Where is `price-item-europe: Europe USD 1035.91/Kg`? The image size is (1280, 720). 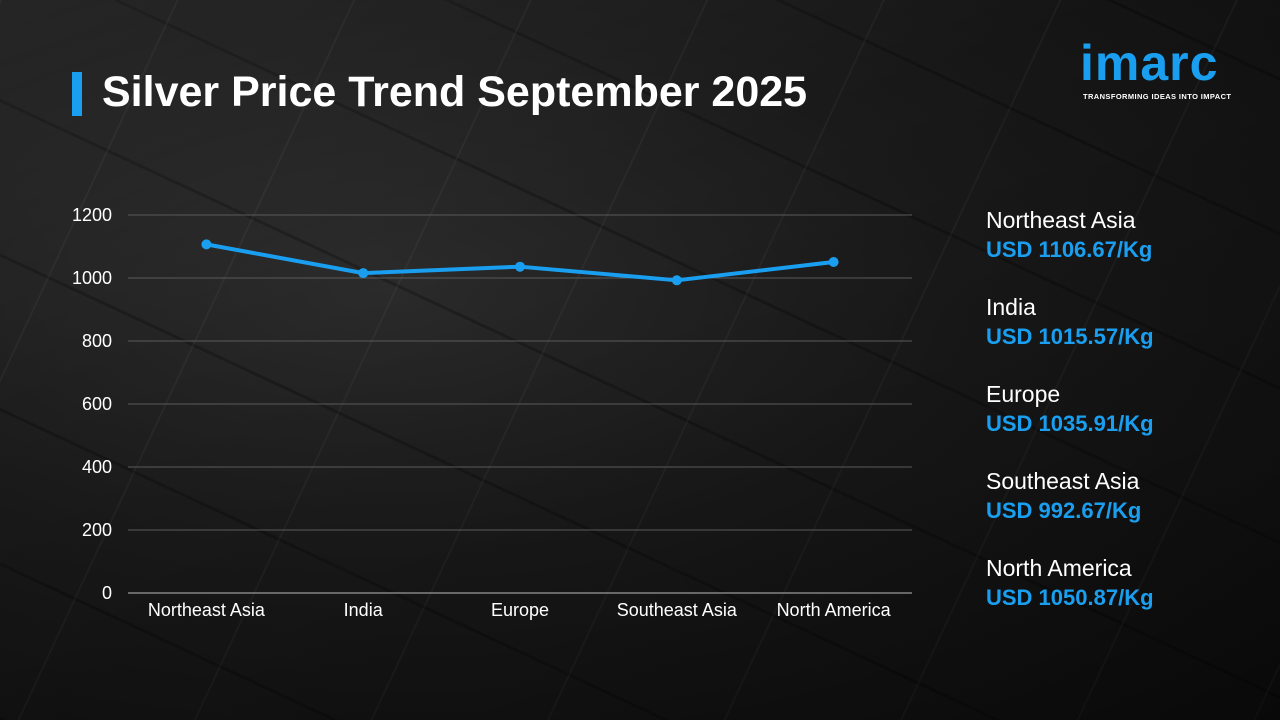
price-item-europe: Europe USD 1035.91/Kg is located at coordinates (1126, 422).